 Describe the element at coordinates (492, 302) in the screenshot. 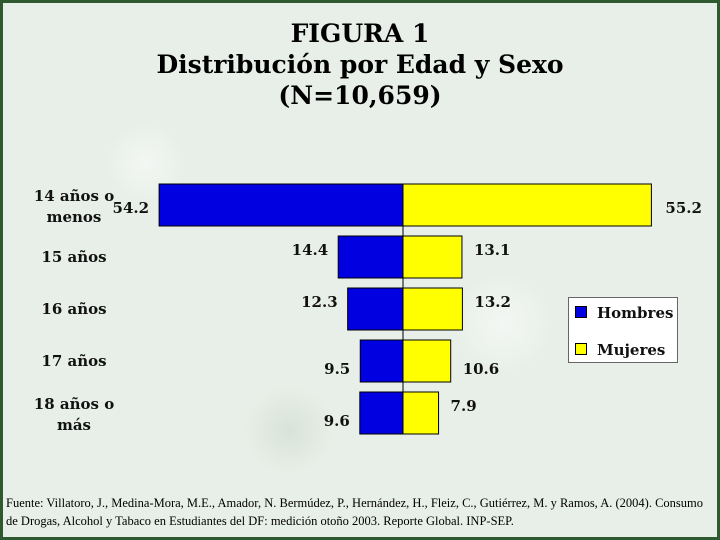

I see `value-label-mujeres-2: 13.2` at that location.